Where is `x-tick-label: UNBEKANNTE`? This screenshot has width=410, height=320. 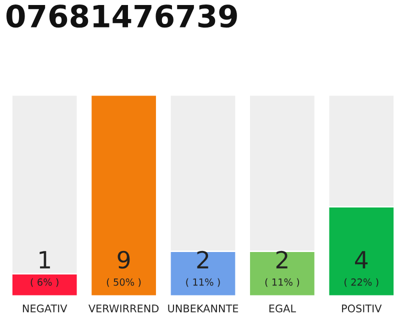
x-tick-label: UNBEKANNTE is located at coordinates (203, 308).